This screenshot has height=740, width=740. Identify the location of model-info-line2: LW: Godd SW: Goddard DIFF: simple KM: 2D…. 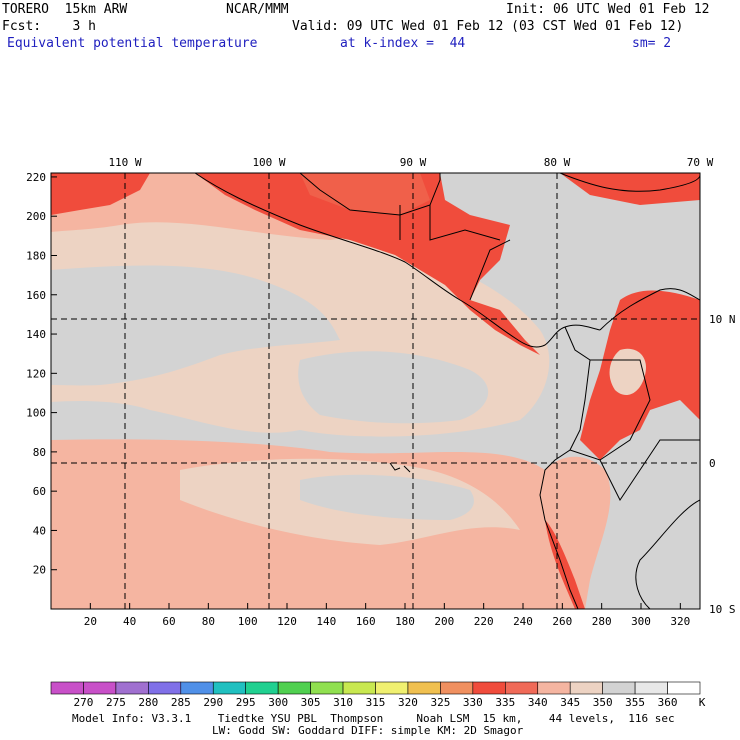
(368, 730).